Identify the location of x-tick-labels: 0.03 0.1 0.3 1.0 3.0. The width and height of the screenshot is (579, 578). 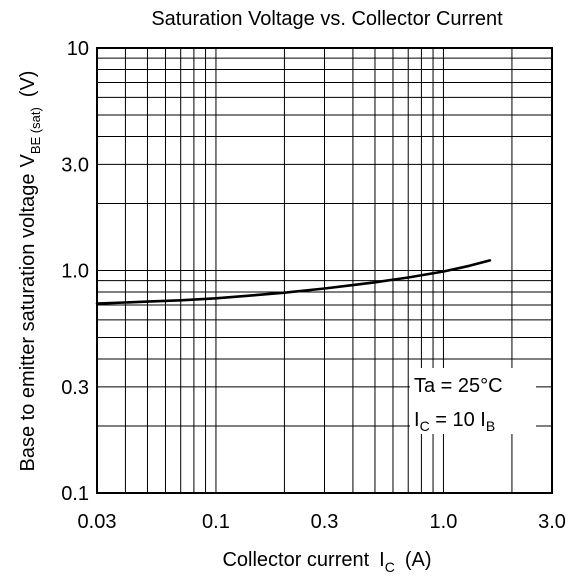
(322, 522).